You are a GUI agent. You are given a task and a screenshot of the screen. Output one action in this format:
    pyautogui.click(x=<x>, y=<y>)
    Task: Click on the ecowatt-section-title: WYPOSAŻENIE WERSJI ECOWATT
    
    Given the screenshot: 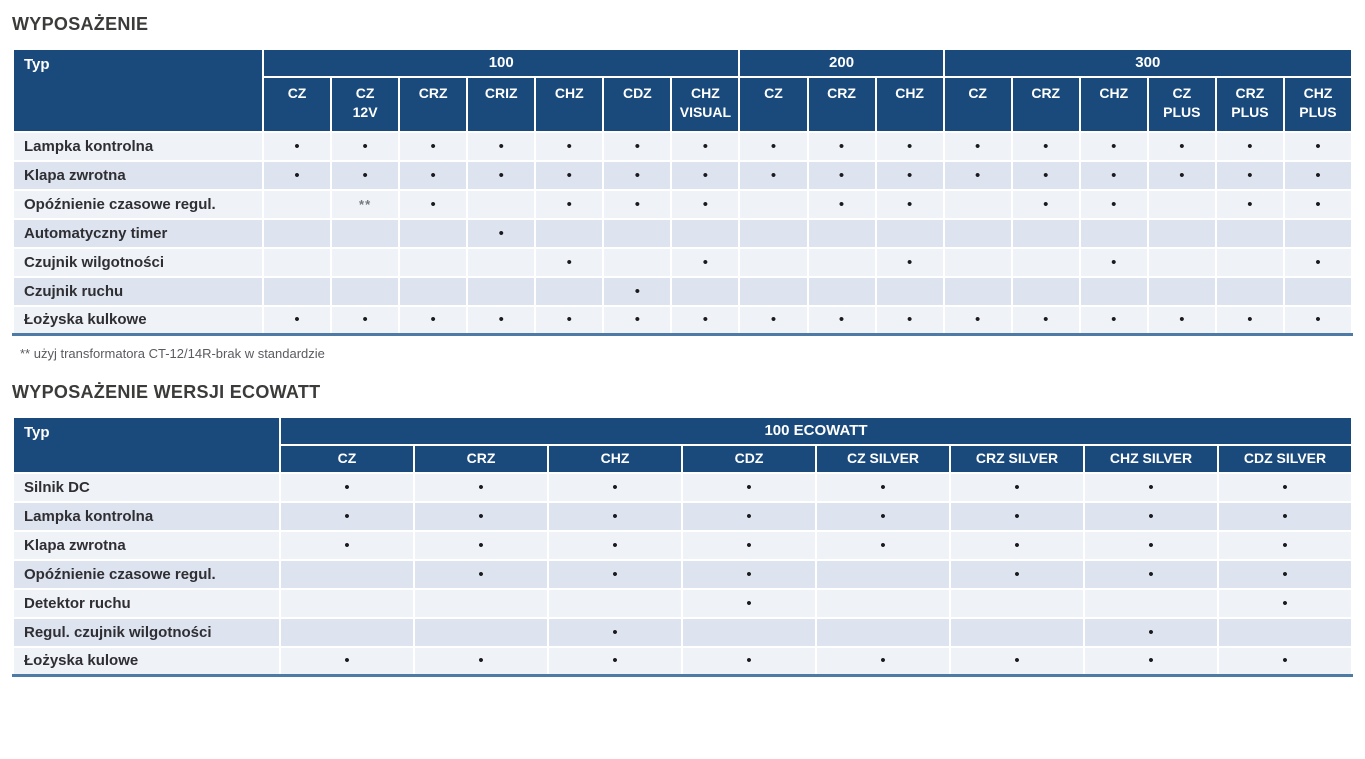 What is the action you would take?
    pyautogui.click(x=166, y=392)
    